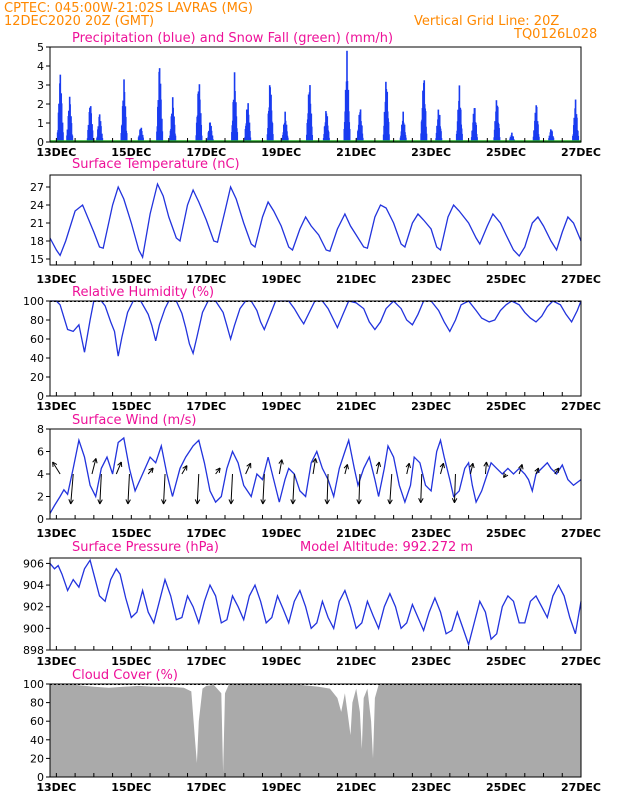 The width and height of the screenshot is (618, 800). What do you see at coordinates (33, 301) in the screenshot?
I see `rh-ytick-label: 100` at bounding box center [33, 301].